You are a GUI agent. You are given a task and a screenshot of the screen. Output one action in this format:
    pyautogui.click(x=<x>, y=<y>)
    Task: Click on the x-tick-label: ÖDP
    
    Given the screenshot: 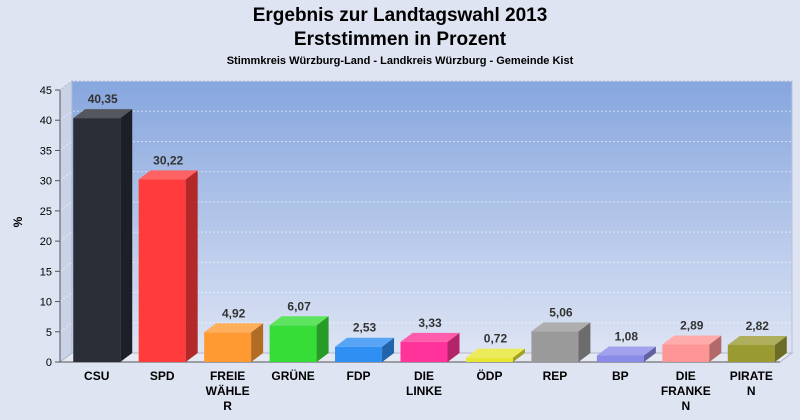 What is the action you would take?
    pyautogui.click(x=489, y=375)
    